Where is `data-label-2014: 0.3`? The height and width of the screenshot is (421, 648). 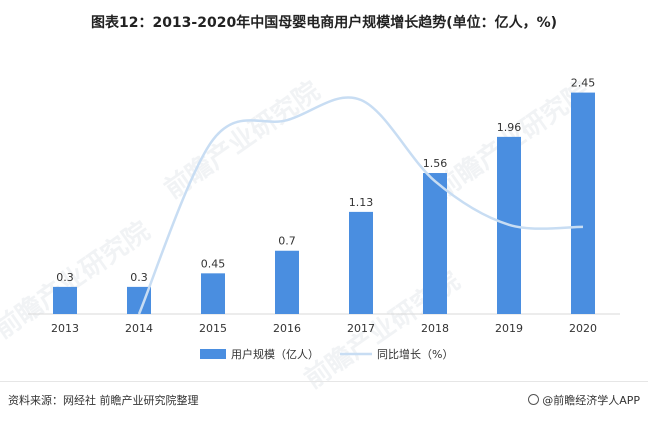
data-label-2014: 0.3 is located at coordinates (139, 277).